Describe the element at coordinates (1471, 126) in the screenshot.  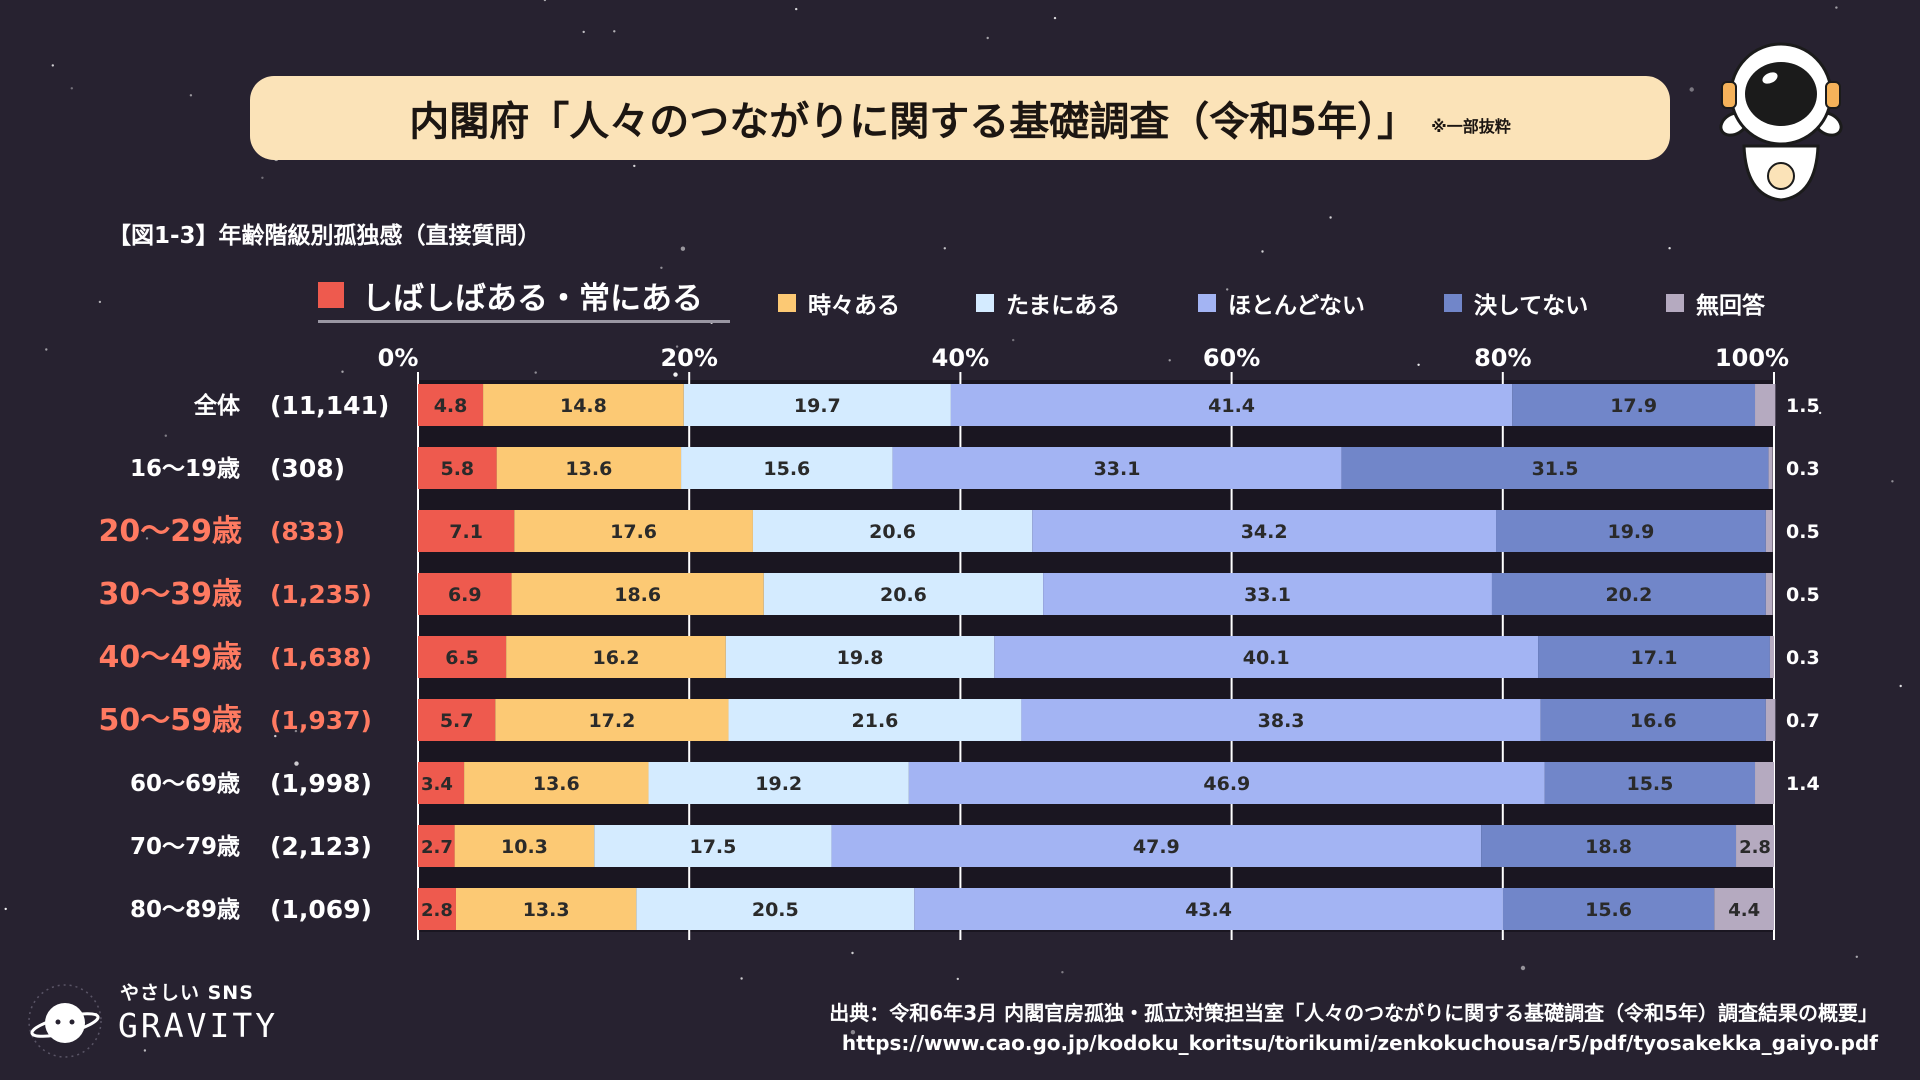
I see `excerpt-note: ※一部抜粋` at that location.